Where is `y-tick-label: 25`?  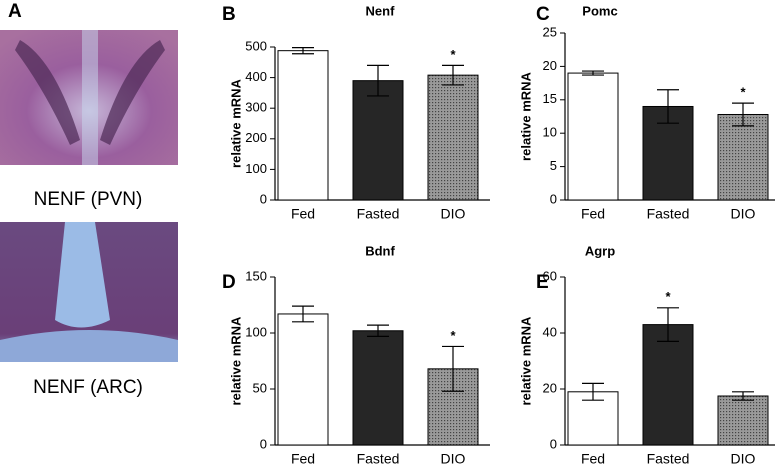 y-tick-label: 25 is located at coordinates (550, 31).